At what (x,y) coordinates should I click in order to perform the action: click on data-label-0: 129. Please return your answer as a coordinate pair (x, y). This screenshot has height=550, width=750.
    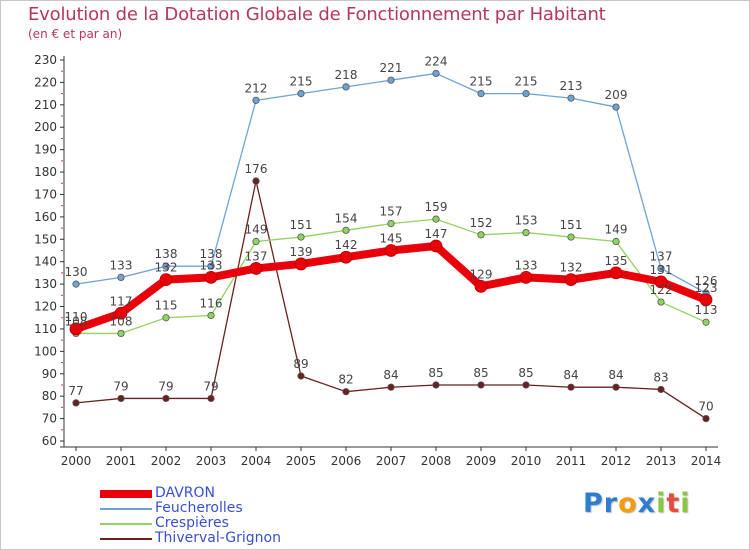
    Looking at the image, I should click on (481, 274).